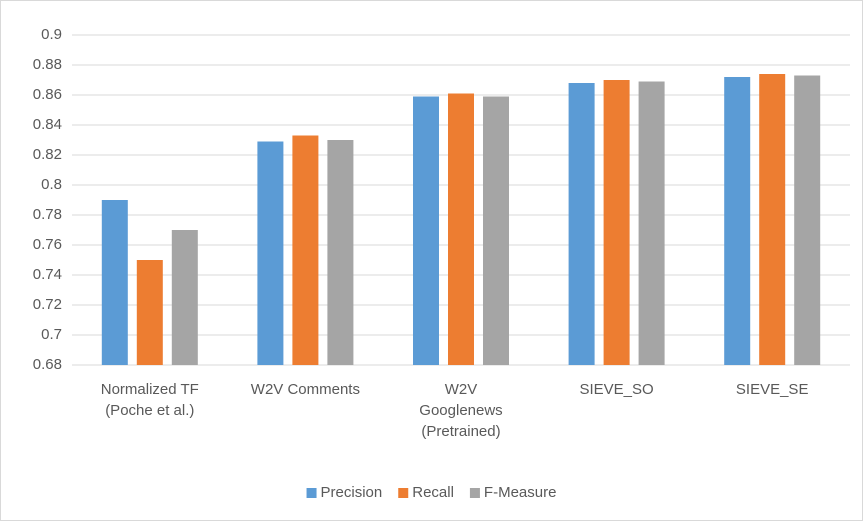  I want to click on y-tick-label: 0.74, so click(47, 274).